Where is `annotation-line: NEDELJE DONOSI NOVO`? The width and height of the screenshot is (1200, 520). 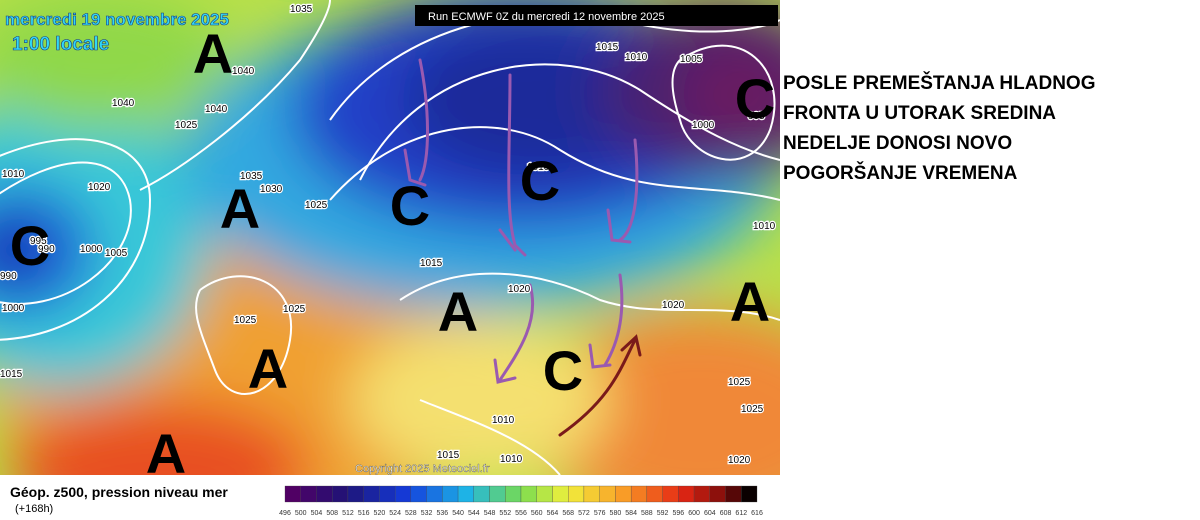 annotation-line: NEDELJE DONOSI NOVO is located at coordinates (897, 143).